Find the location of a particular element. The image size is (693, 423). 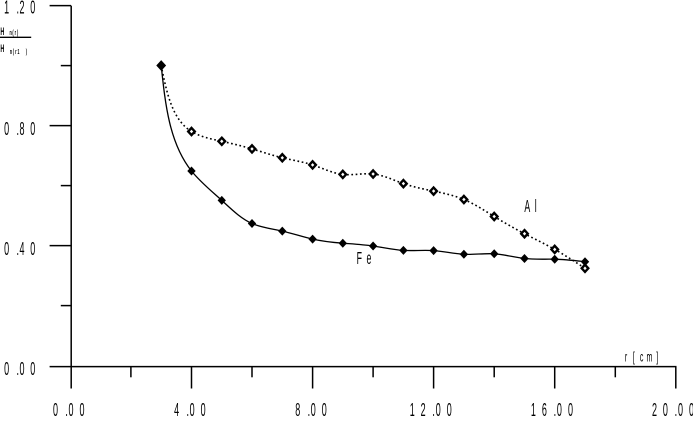

svg-text: 0.80 is located at coordinates (19, 130).